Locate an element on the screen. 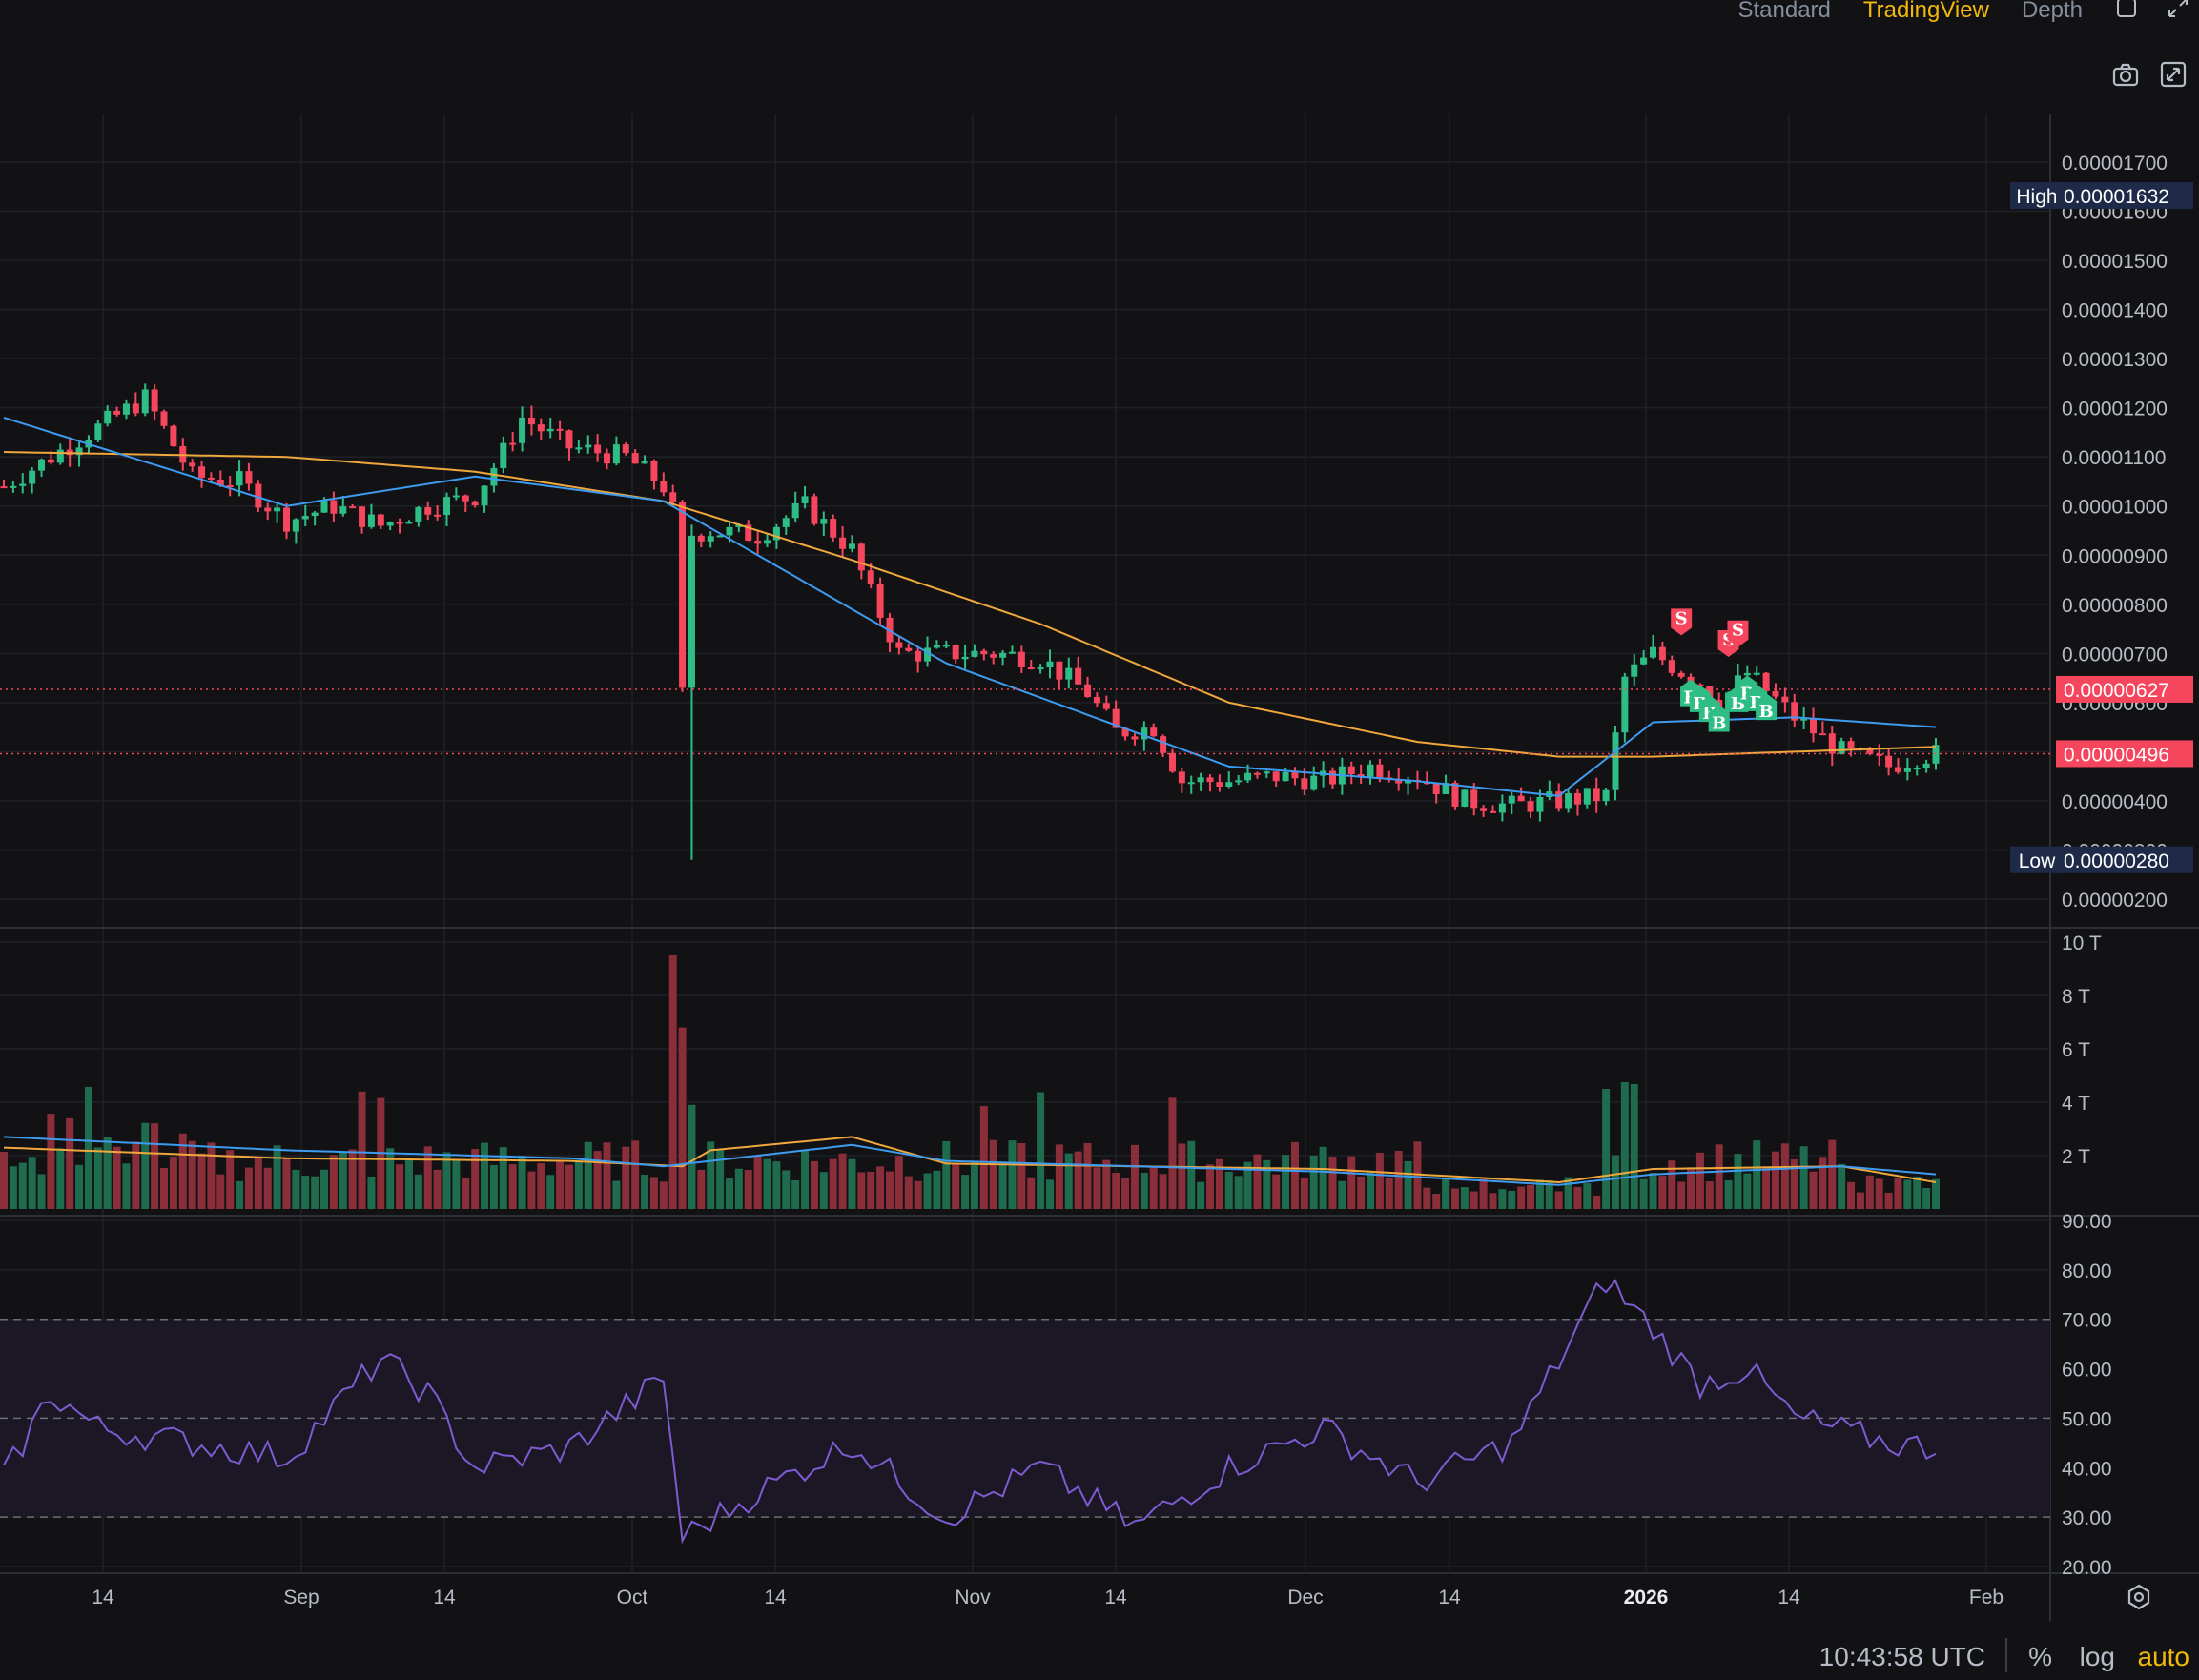 This screenshot has height=1680, width=2199. volume-bars is located at coordinates (970, 1082).